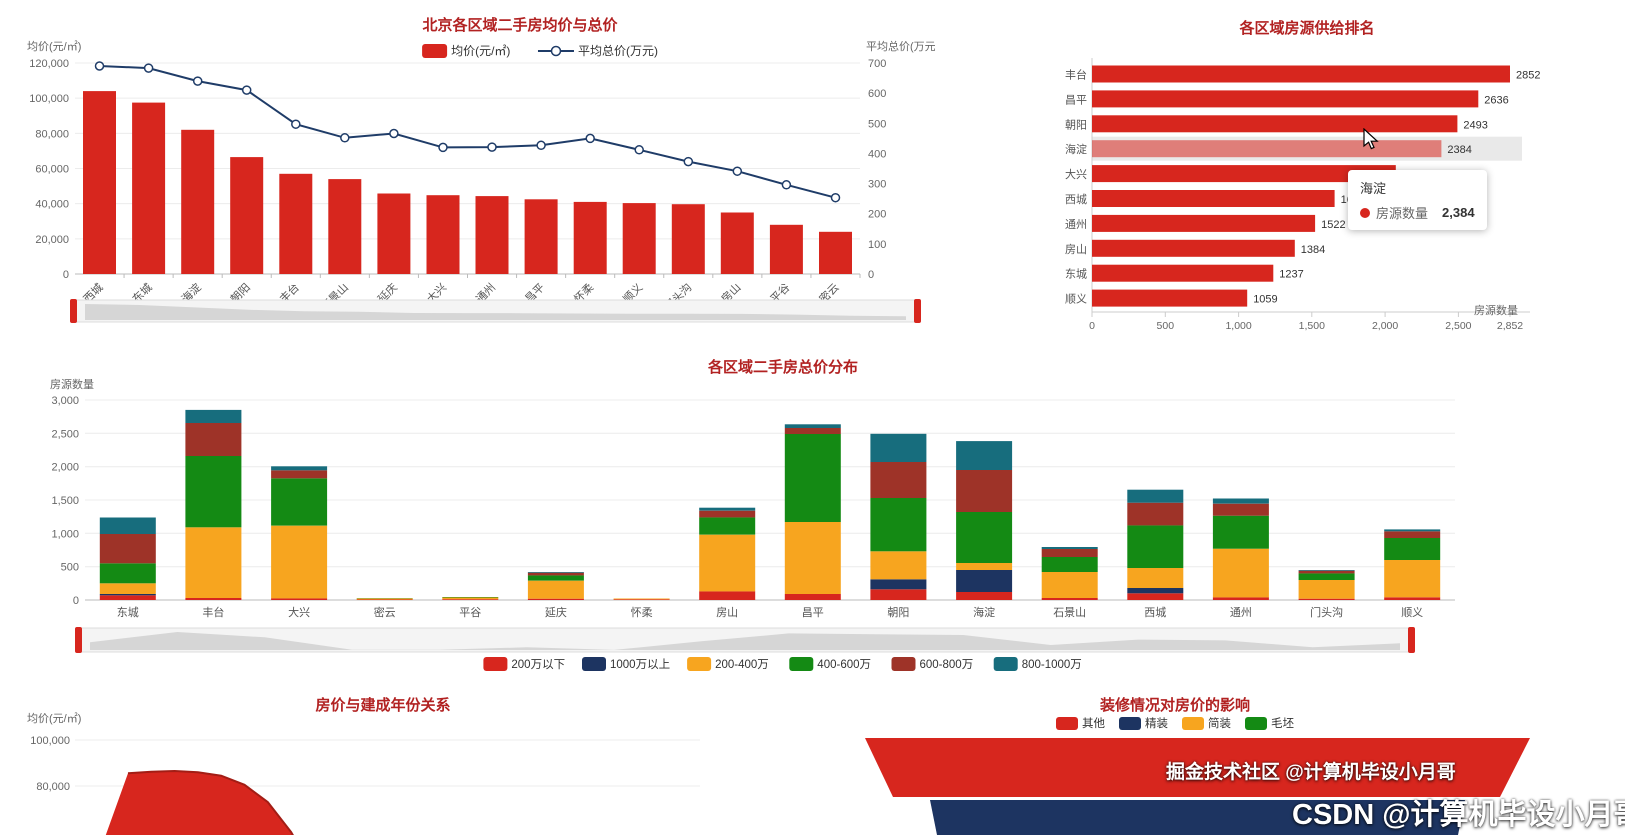 The height and width of the screenshot is (835, 1625). What do you see at coordinates (247, 215) in the screenshot?
I see `bar-朝阳` at bounding box center [247, 215].